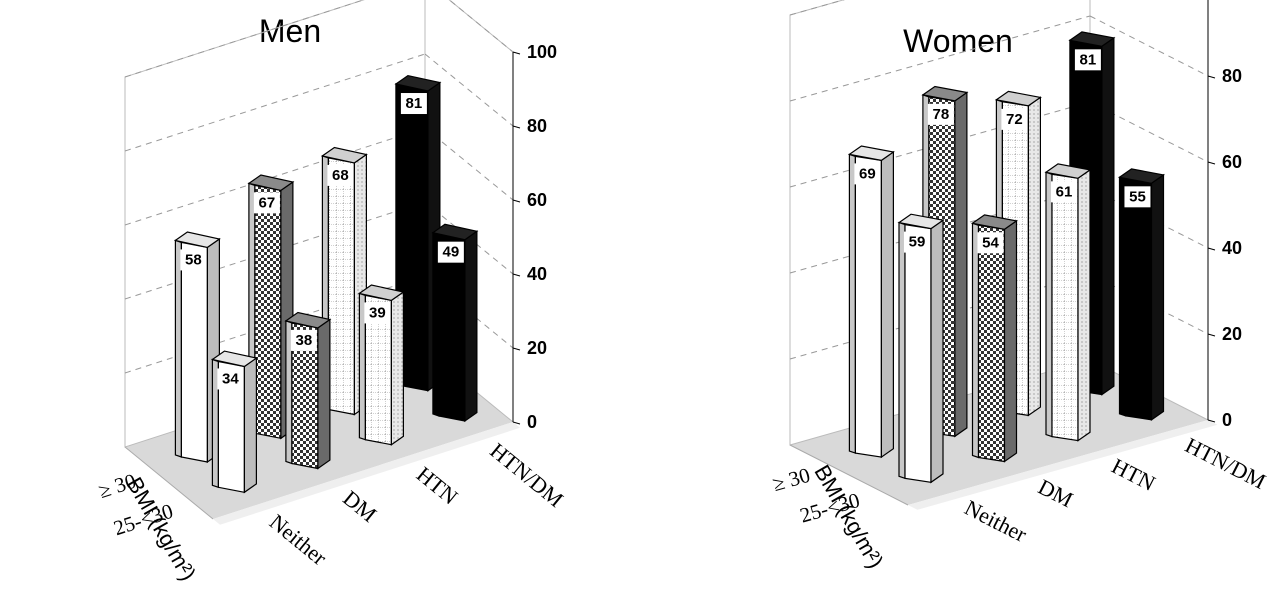 The image size is (1281, 615). What do you see at coordinates (1232, 162) in the screenshot?
I see `y-tick-label: 60` at bounding box center [1232, 162].